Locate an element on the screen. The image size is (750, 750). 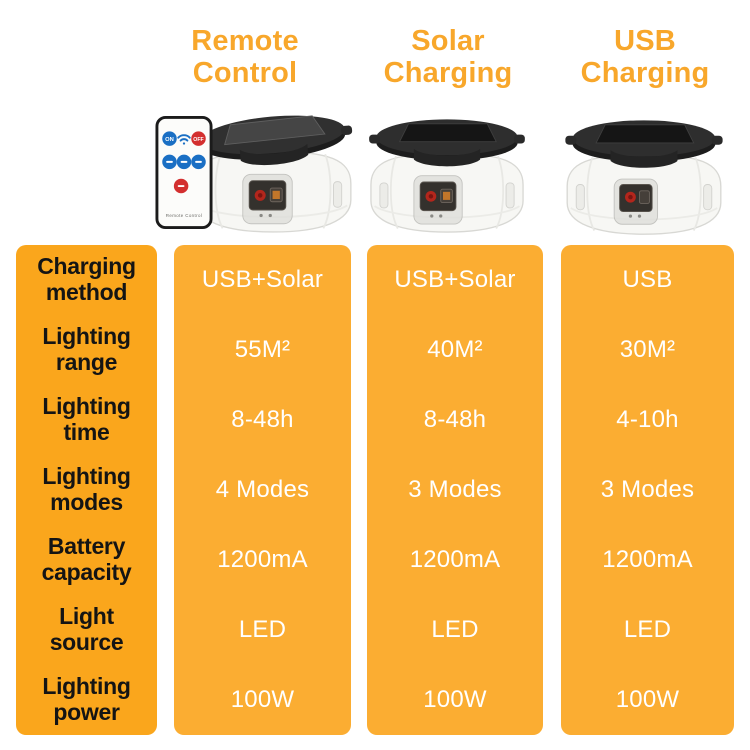
row-label-lighting-range: Lighting range is located at coordinates (86, 349).